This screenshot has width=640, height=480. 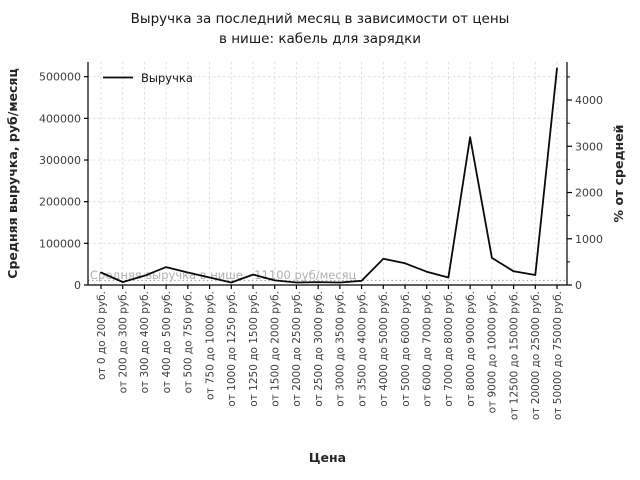 What do you see at coordinates (589, 193) in the screenshot?
I see `y-right-tick-label: 2000` at bounding box center [589, 193].